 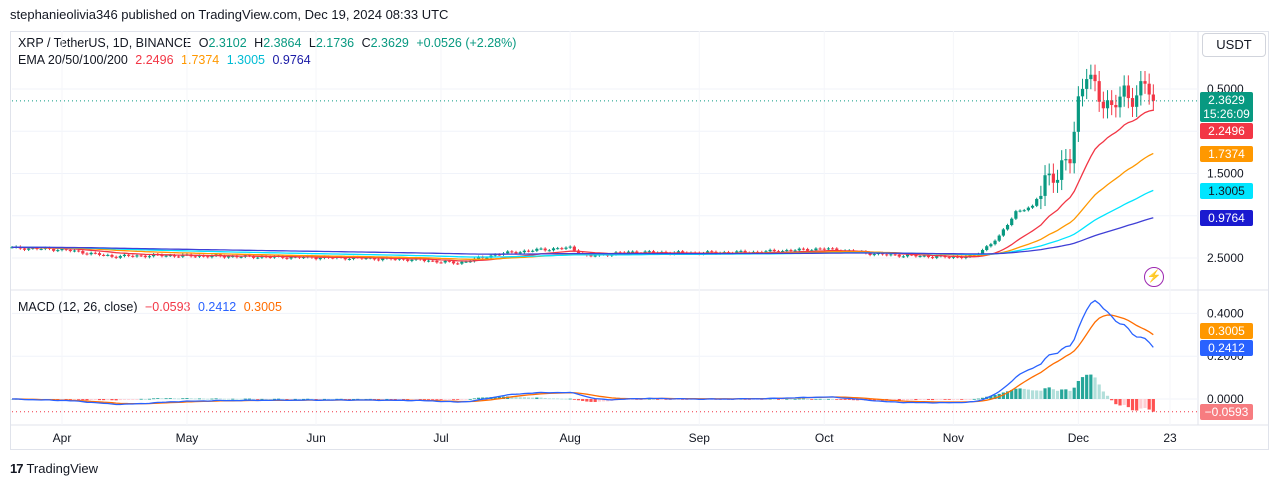 I want to click on open-value: 2.3102, so click(x=227, y=43).